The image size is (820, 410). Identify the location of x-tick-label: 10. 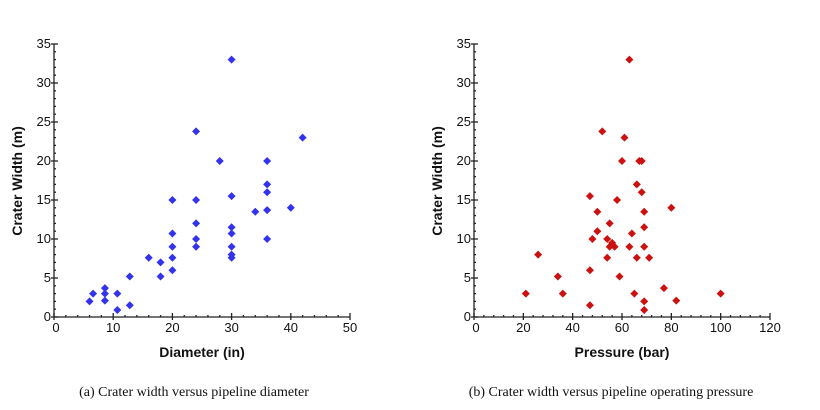
(113, 327).